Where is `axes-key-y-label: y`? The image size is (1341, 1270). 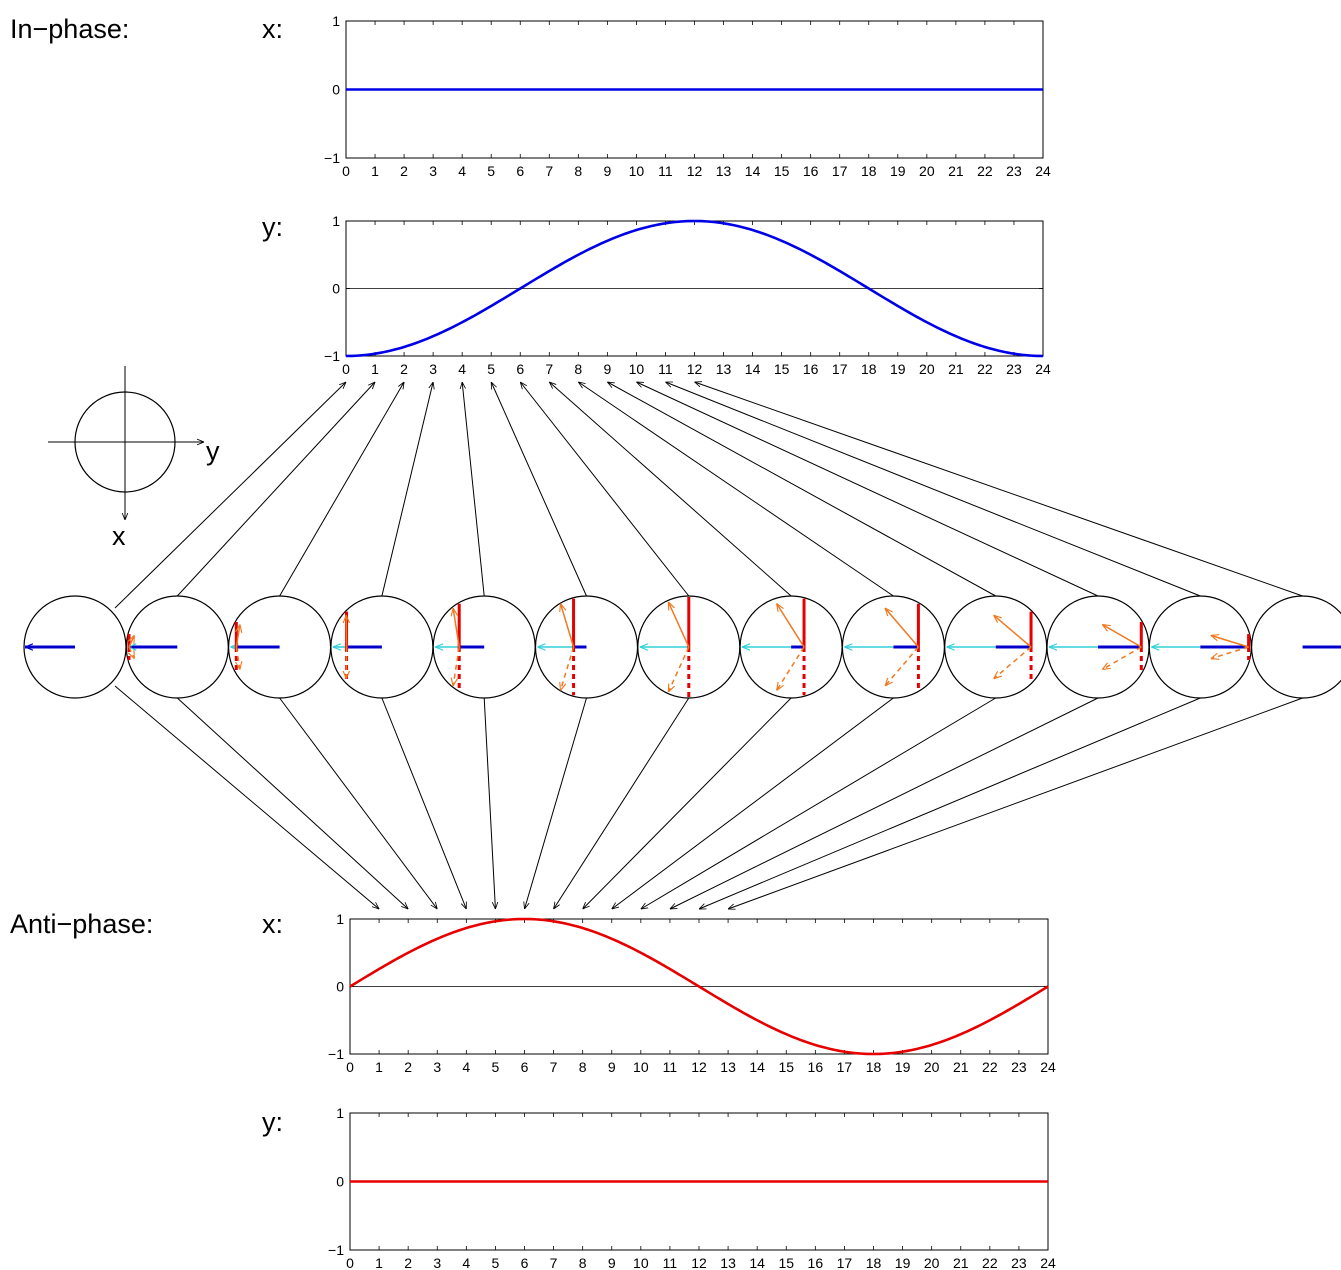
axes-key-y-label: y is located at coordinates (213, 451).